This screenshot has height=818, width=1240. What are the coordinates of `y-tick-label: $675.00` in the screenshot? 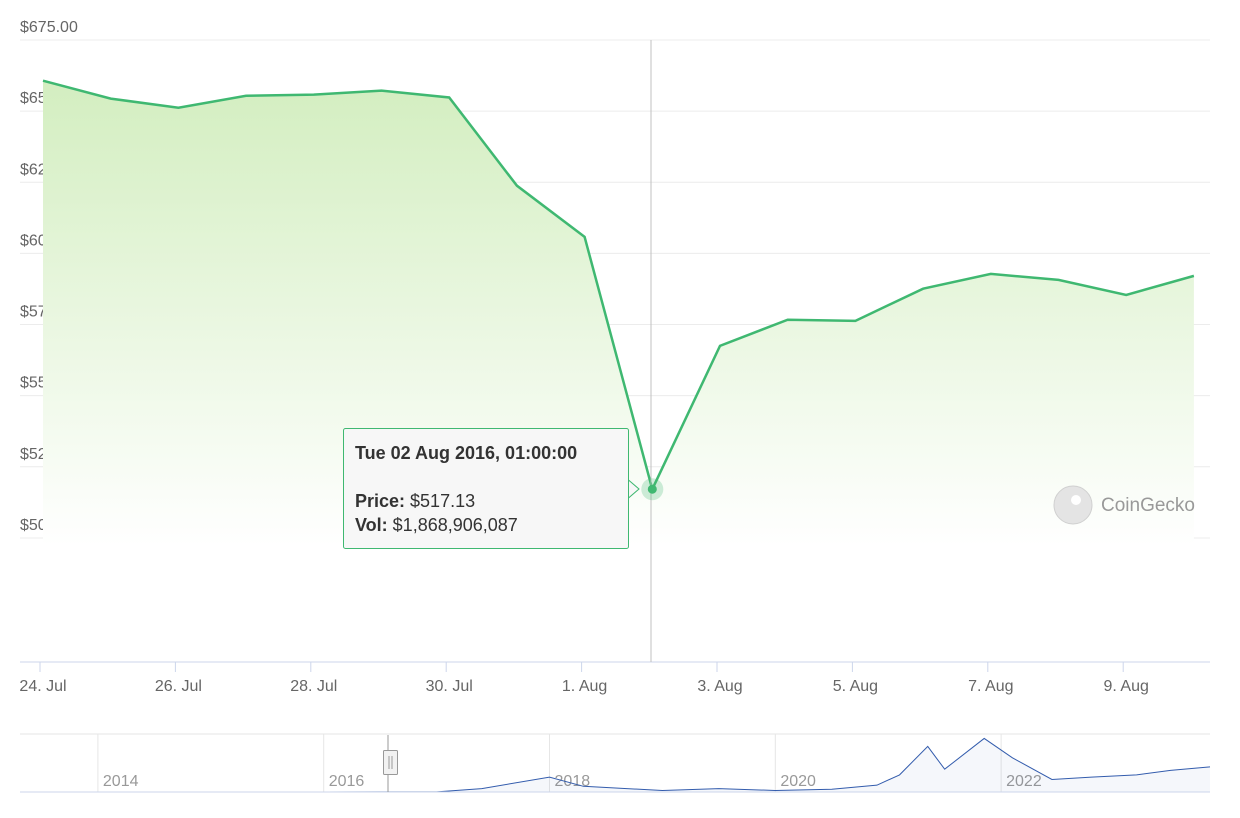 It's located at (49, 27).